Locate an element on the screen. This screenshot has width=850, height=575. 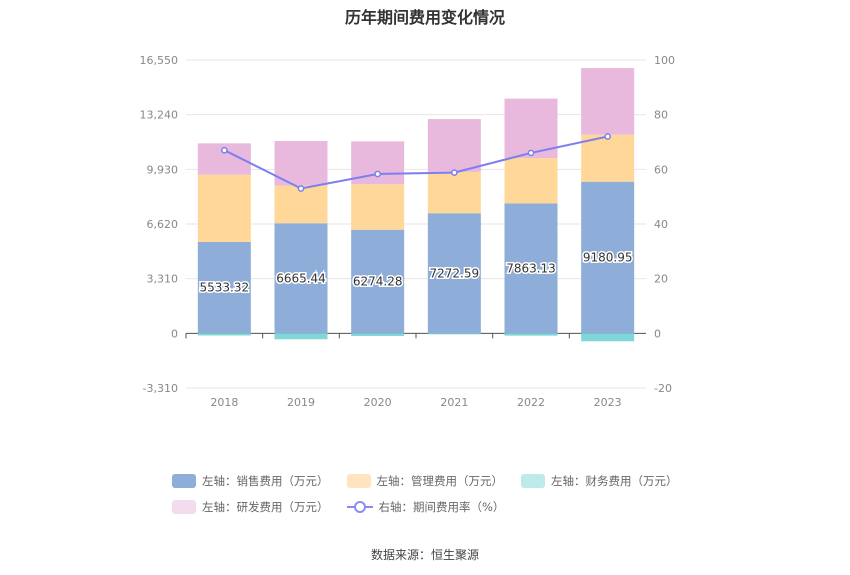
legend-item-sales: 左轴：销售费用（万元） is located at coordinates (250, 481).